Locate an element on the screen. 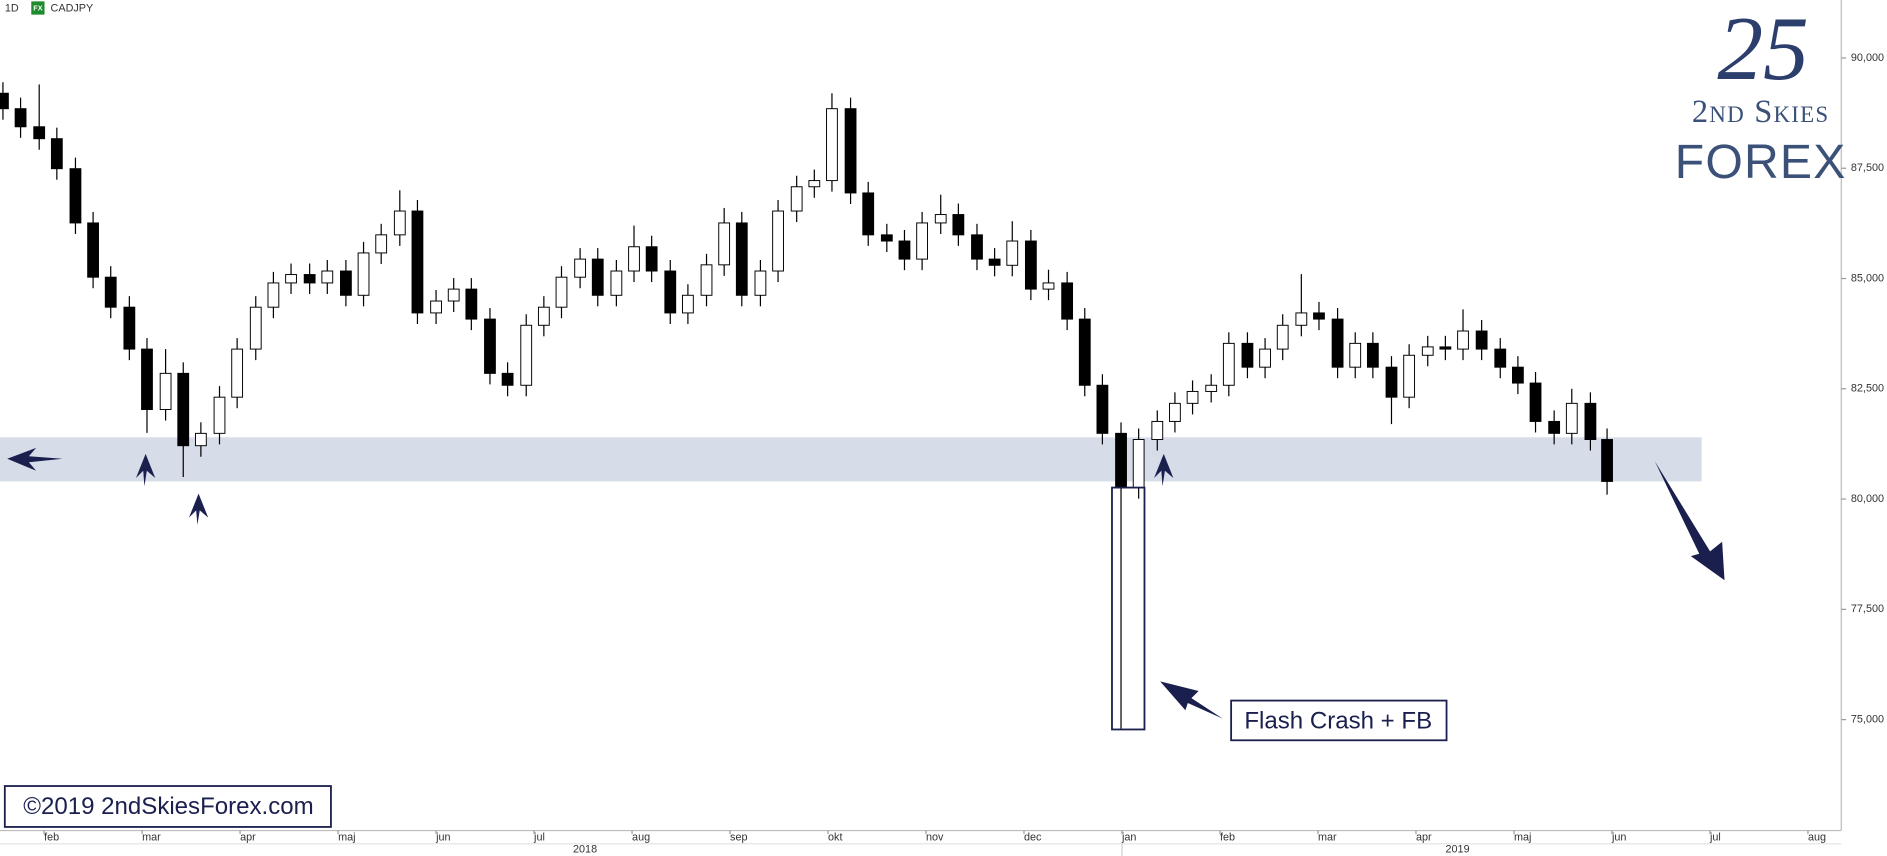  y-tick-label: 85,000 is located at coordinates (1867, 278).